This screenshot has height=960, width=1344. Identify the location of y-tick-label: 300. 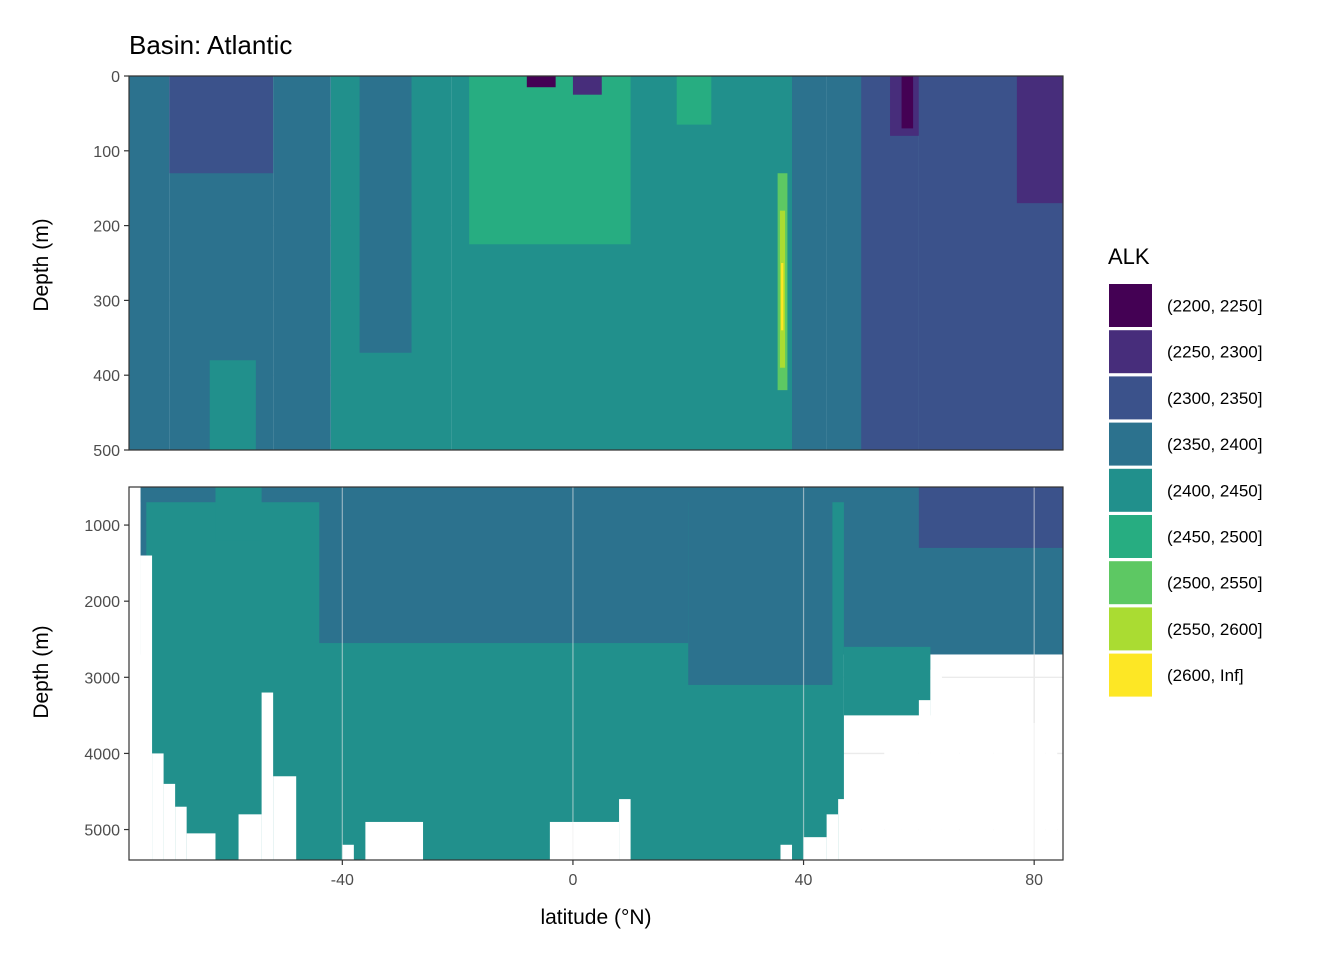
(106, 301).